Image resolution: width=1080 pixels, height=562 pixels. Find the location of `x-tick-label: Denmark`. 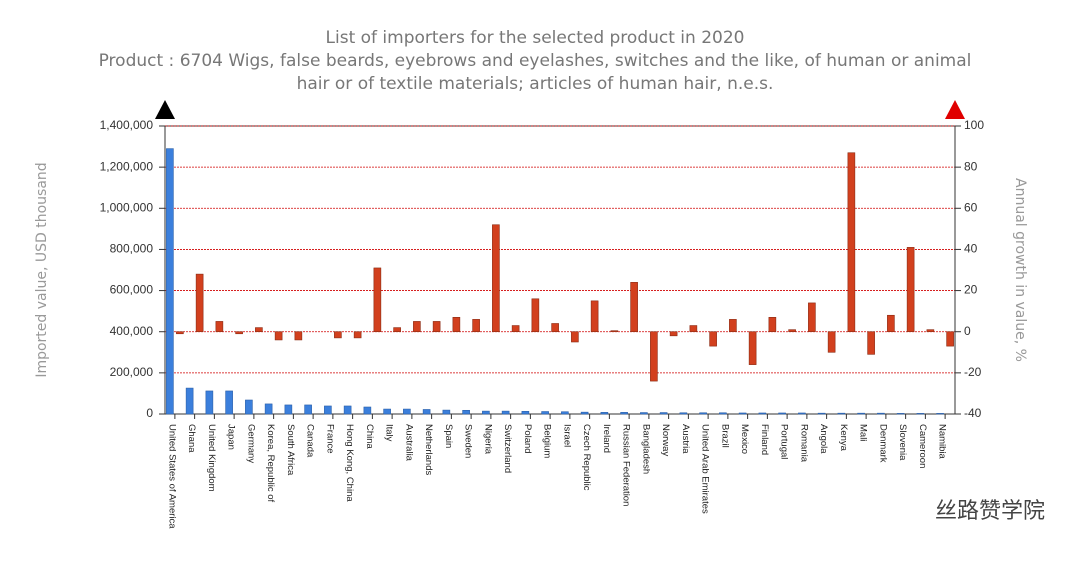

x-tick-label: Denmark is located at coordinates (882, 443).